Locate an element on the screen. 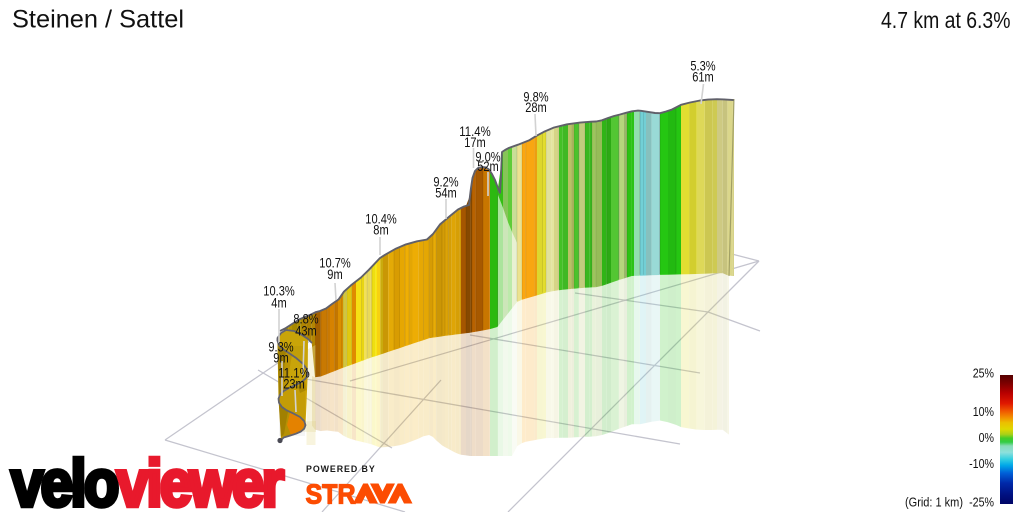 The width and height of the screenshot is (1024, 512). svg-text: 10% is located at coordinates (984, 411).